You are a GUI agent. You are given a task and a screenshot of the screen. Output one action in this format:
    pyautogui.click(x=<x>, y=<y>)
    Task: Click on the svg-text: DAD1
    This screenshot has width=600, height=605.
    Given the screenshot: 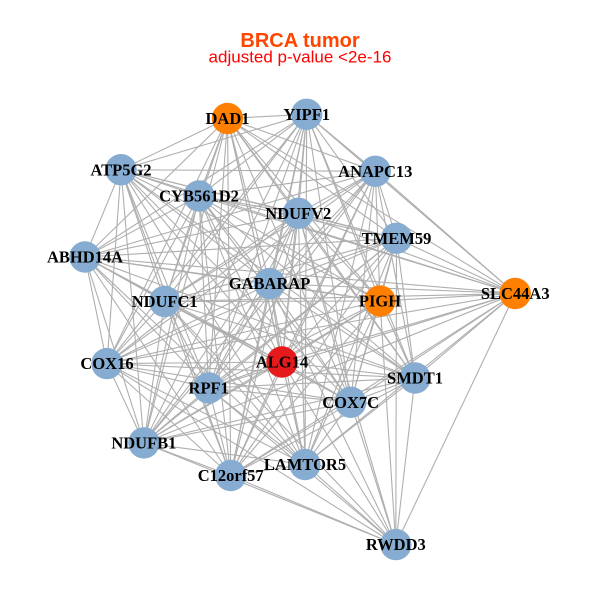 What is the action you would take?
    pyautogui.click(x=228, y=118)
    